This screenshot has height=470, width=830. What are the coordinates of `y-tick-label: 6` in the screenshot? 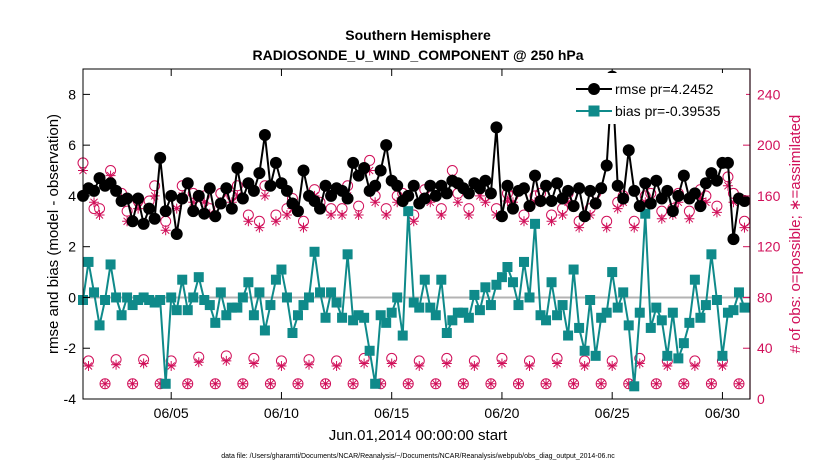 It's located at (72, 145).